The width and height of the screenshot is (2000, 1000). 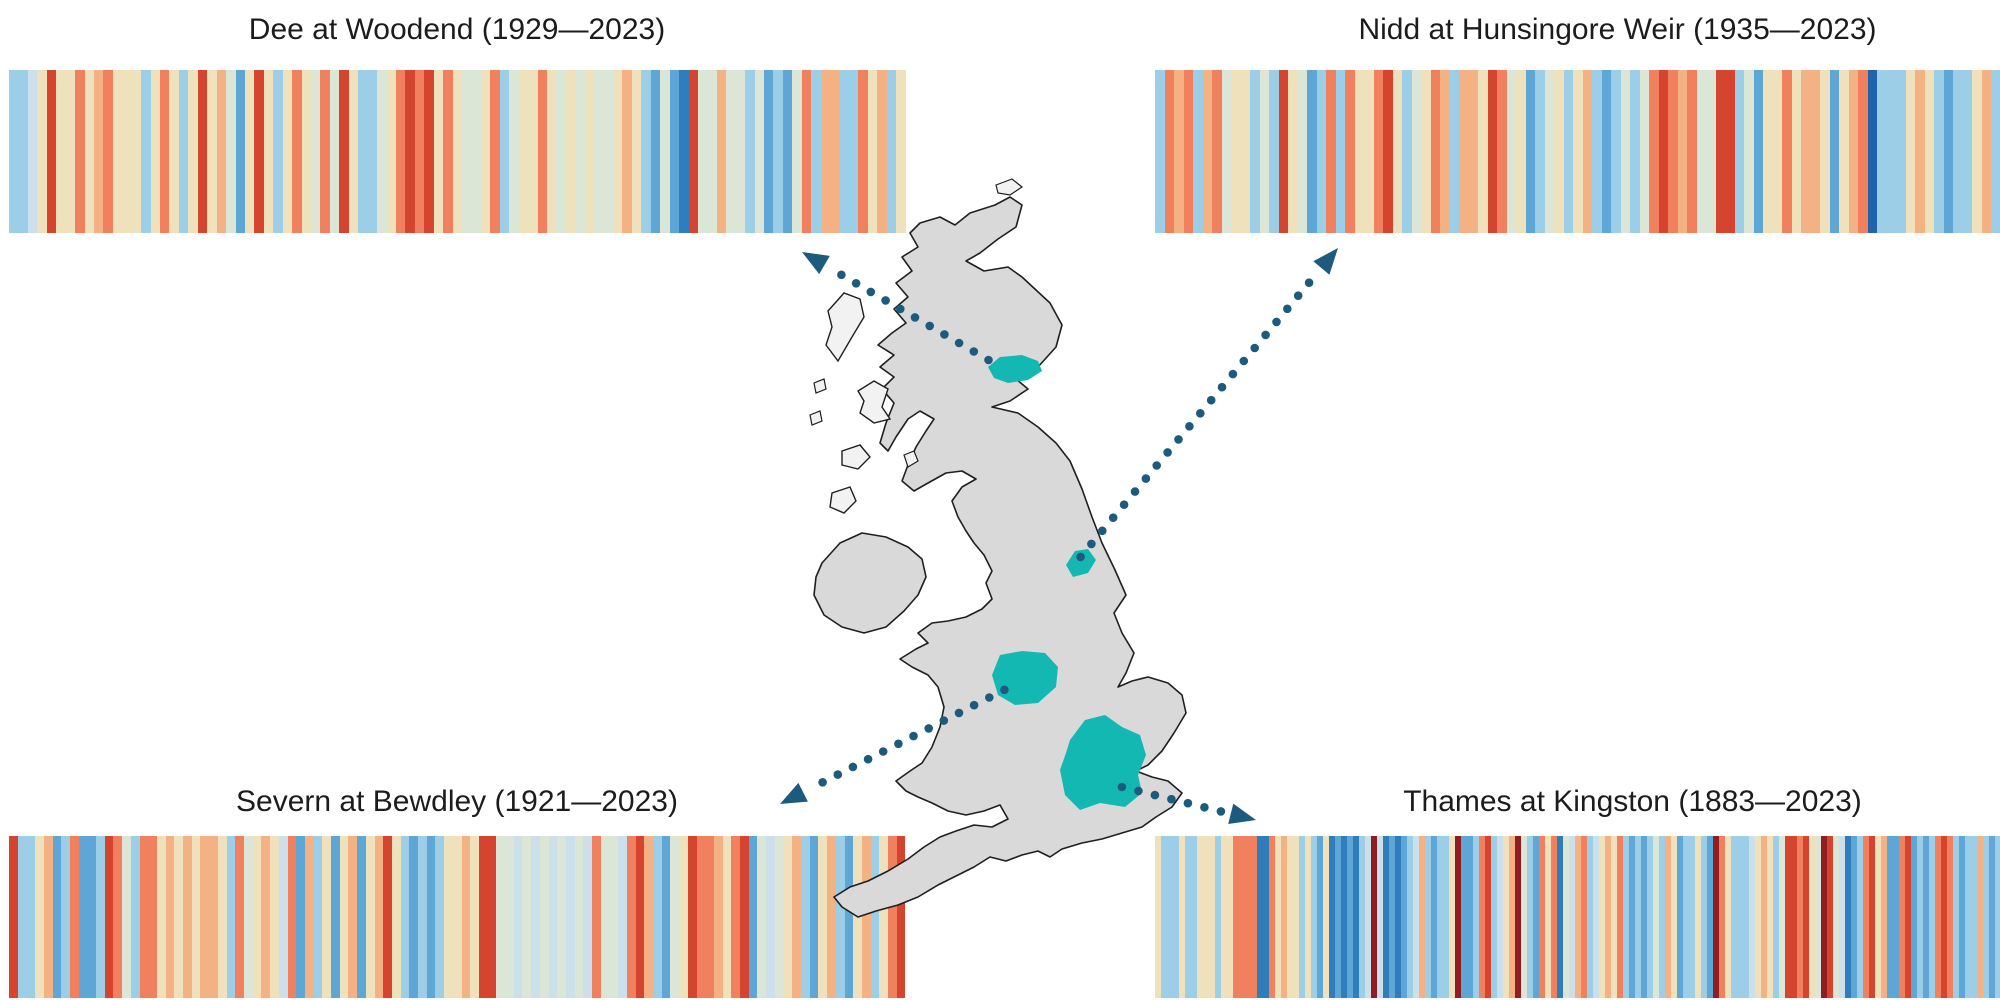 What do you see at coordinates (344, 151) in the screenshot?
I see `stripe-dee-1964` at bounding box center [344, 151].